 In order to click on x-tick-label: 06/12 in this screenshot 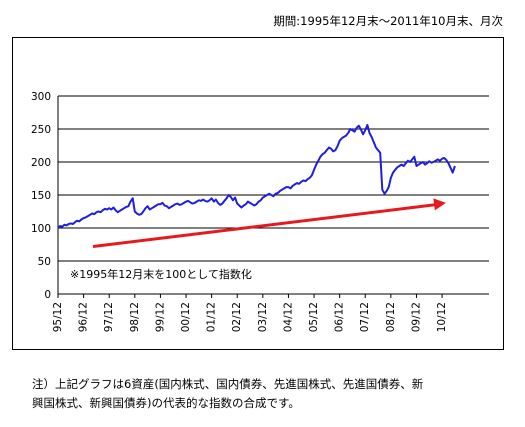, I will do `click(340, 317)`.